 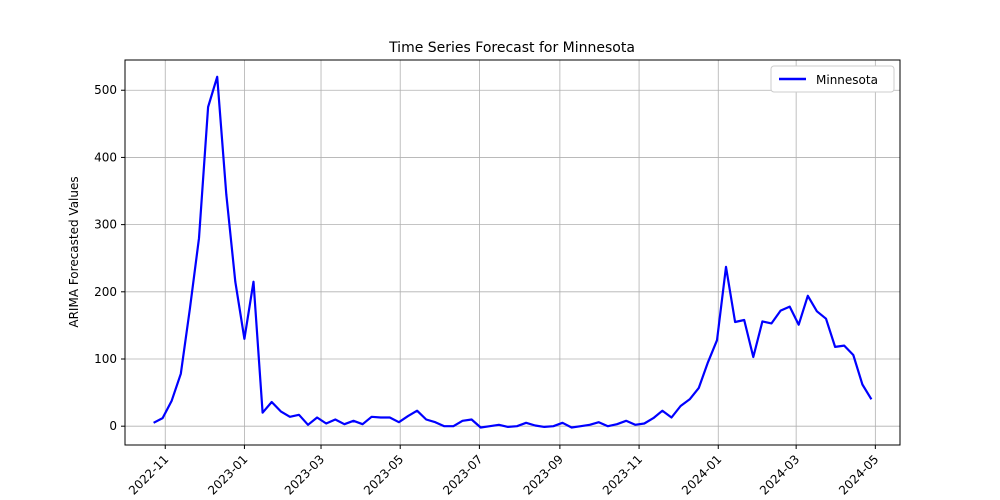 What do you see at coordinates (227, 474) in the screenshot?
I see `x-tick-label: 2023-01` at bounding box center [227, 474].